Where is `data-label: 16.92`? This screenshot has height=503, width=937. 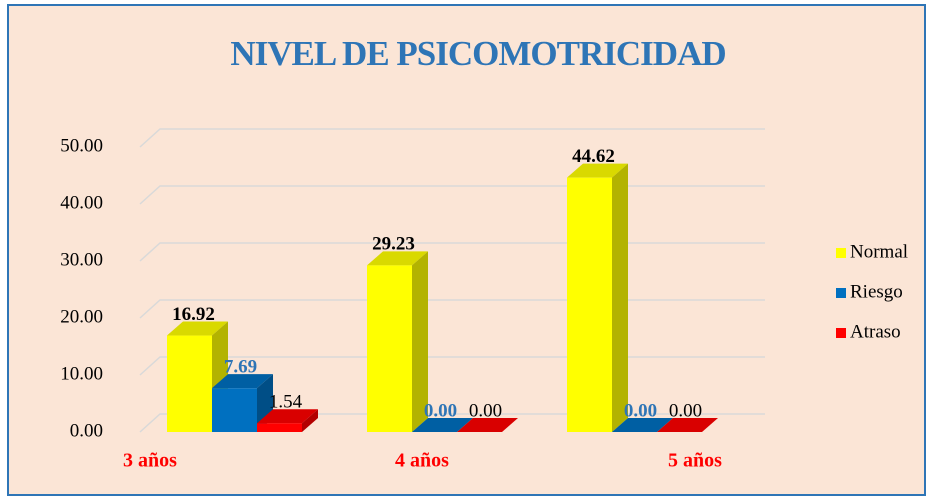
data-label: 16.92 is located at coordinates (193, 314).